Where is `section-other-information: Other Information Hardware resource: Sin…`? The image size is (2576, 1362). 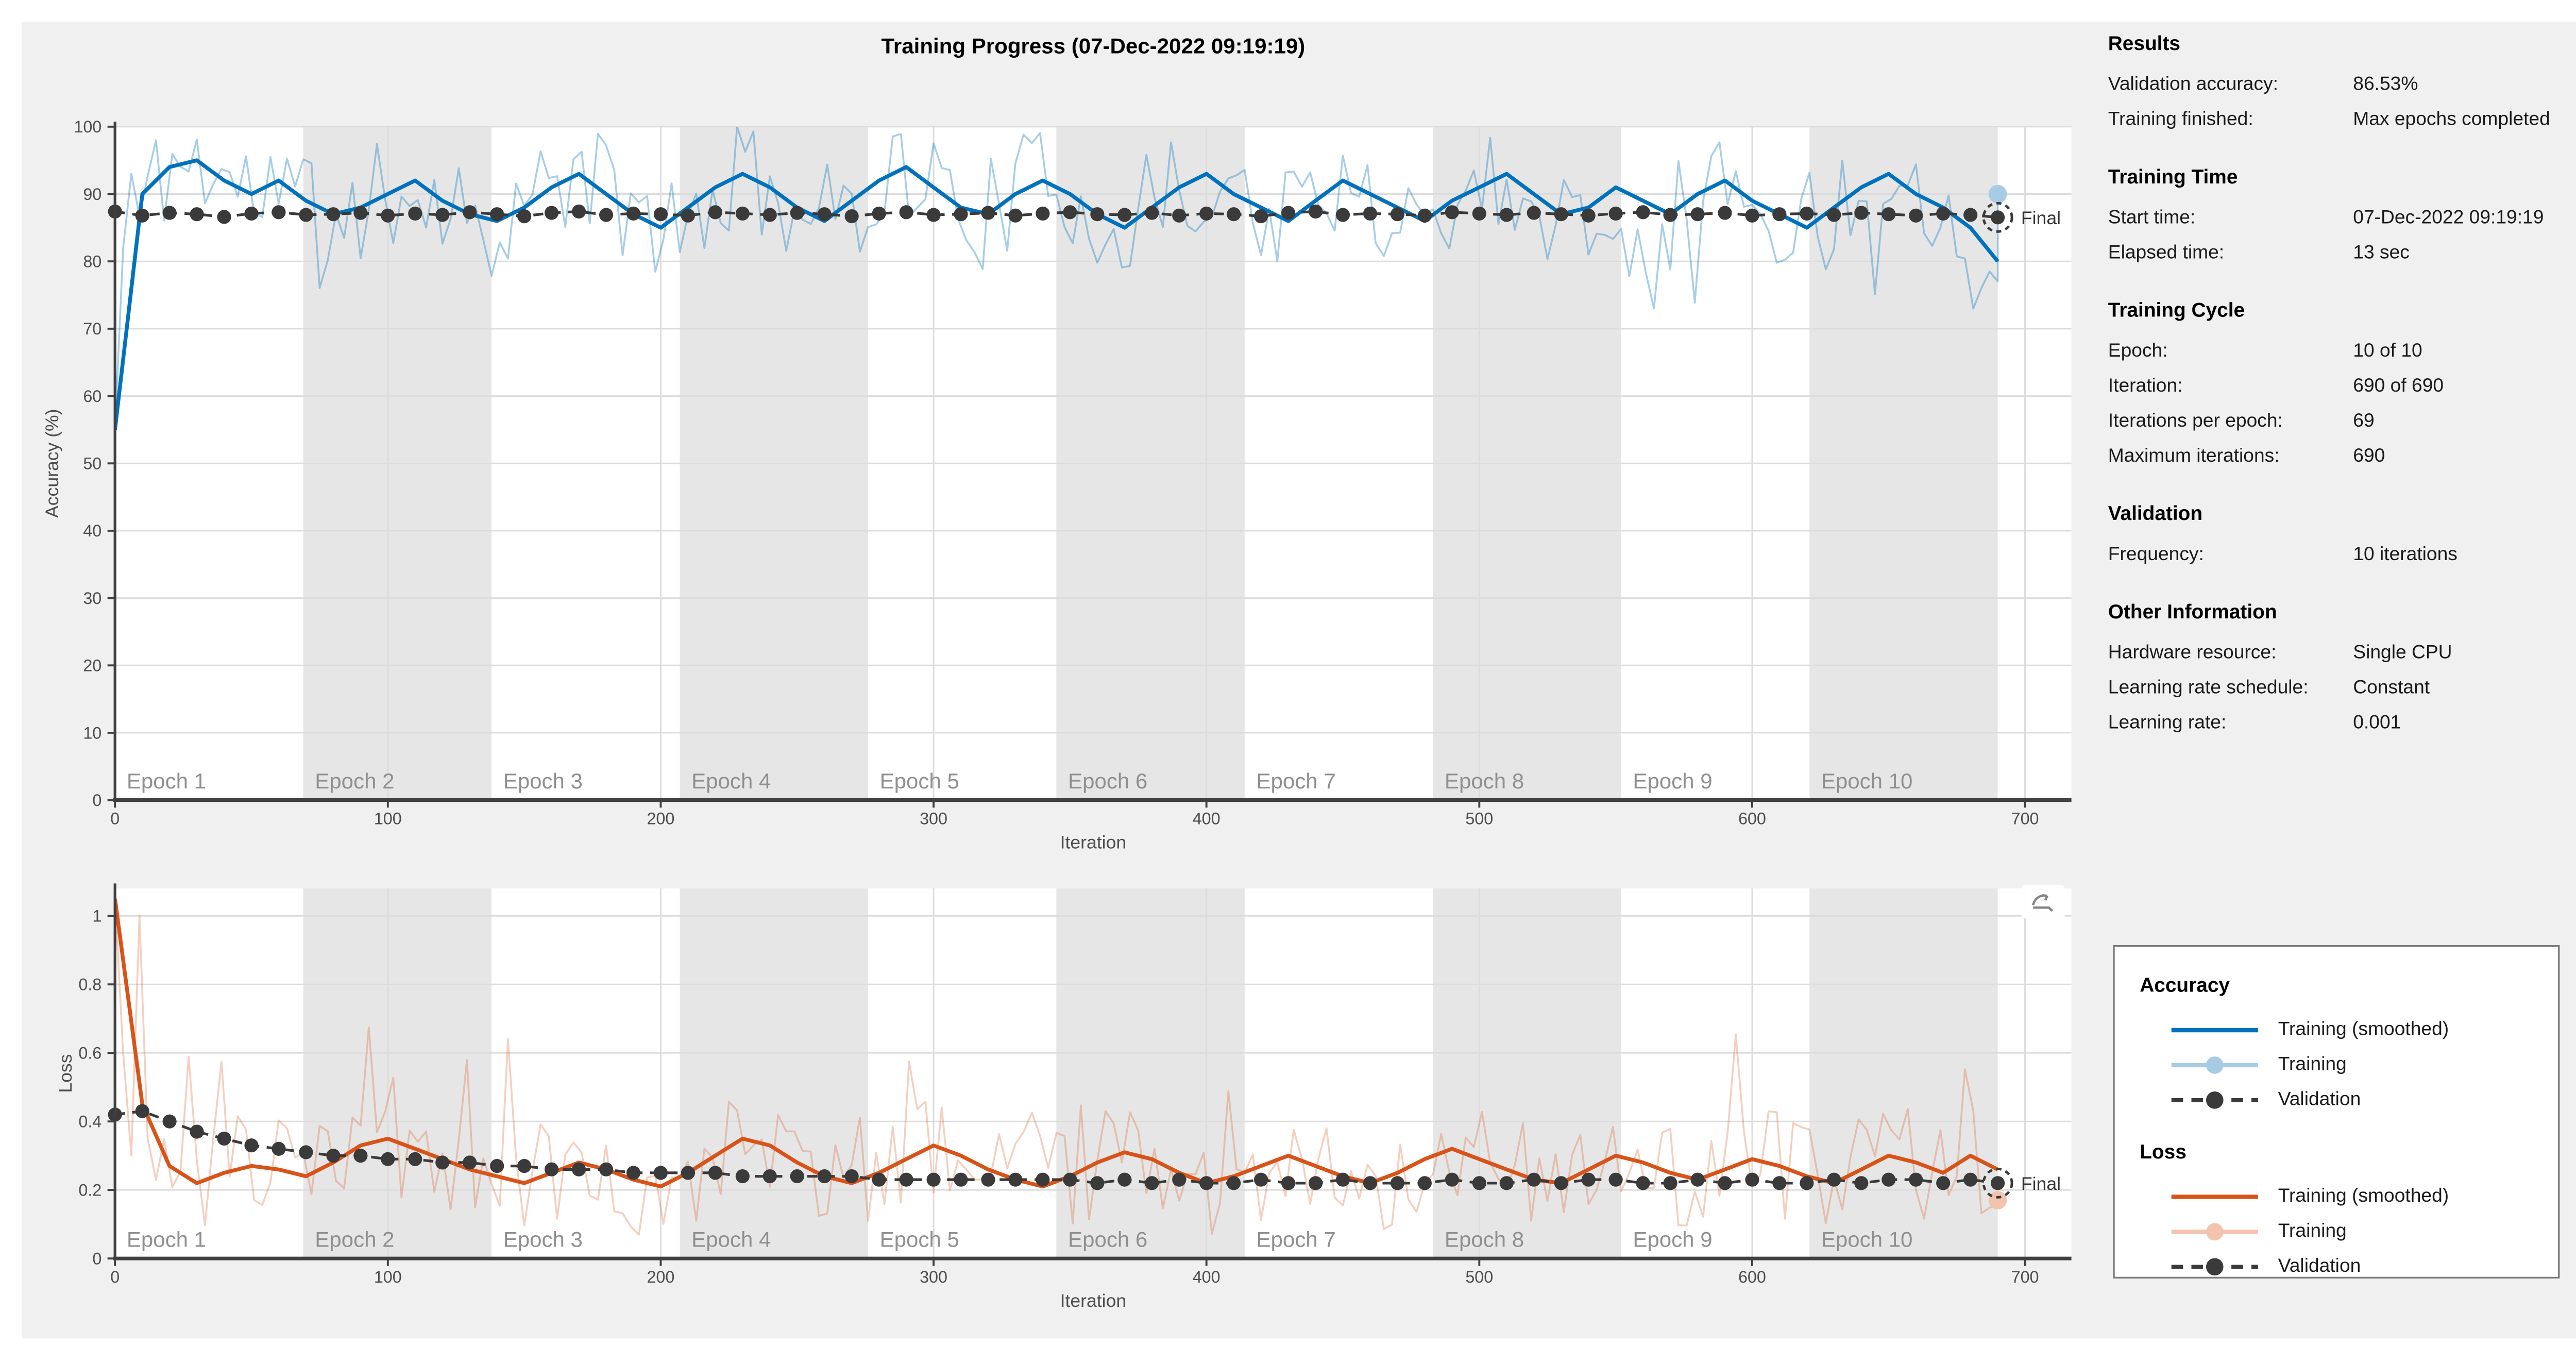 section-other-information: Other Information Hardware resource: Sin… is located at coordinates (2342, 671).